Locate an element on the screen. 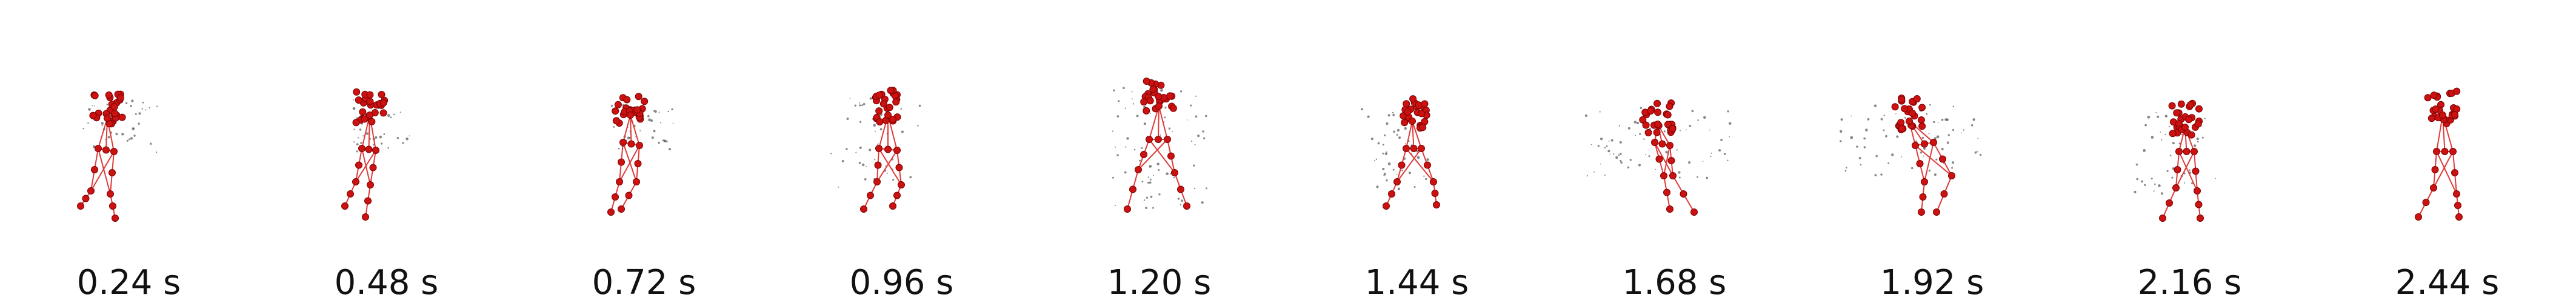 The image size is (2576, 303). skeleton-bones is located at coordinates (1157, 157).